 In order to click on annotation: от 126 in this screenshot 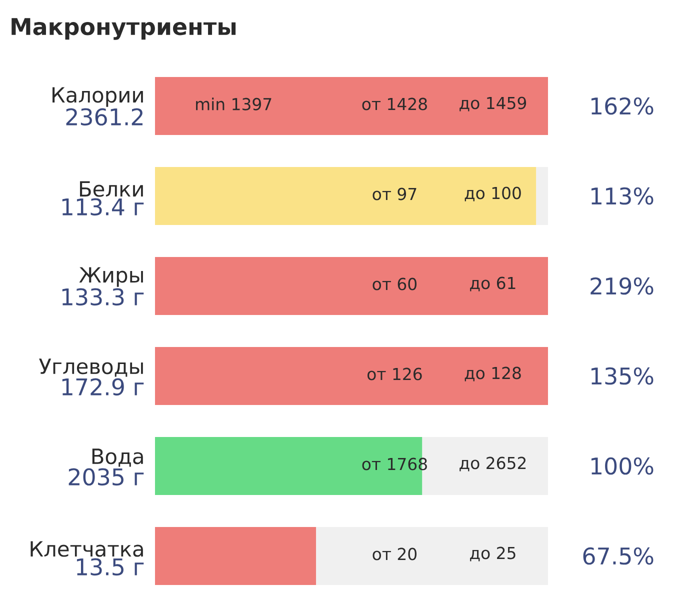, I will do `click(395, 374)`.